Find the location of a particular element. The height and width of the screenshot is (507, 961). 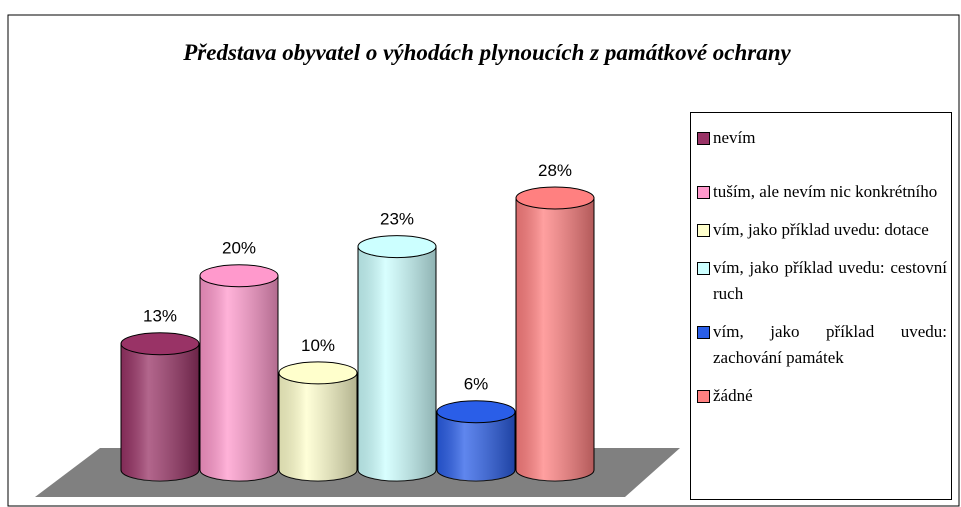

legend-item: vím, jako příklad uvedu: dotace is located at coordinates (822, 230).